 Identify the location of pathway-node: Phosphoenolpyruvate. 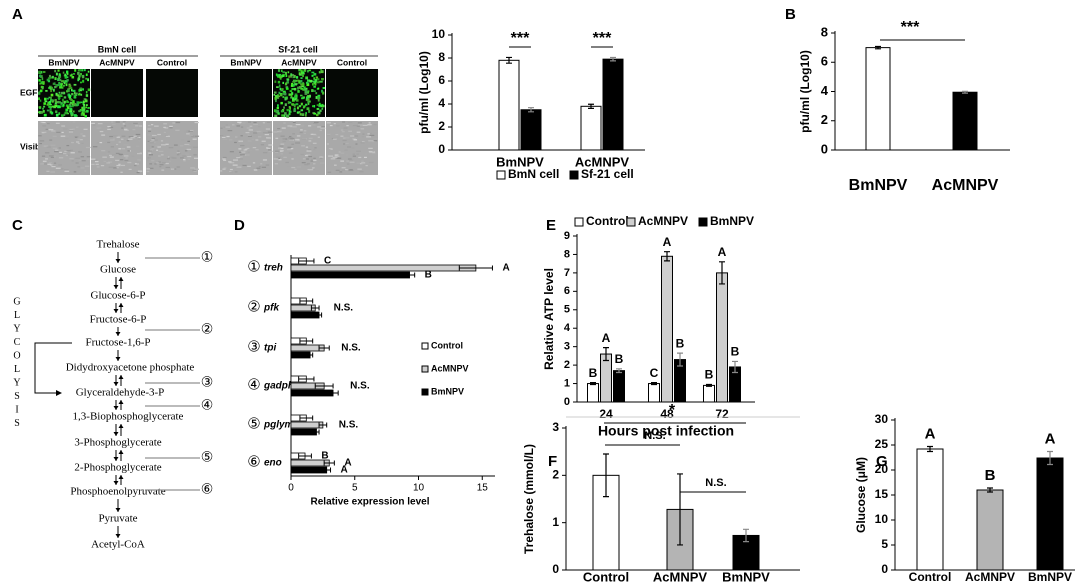
(117, 492).